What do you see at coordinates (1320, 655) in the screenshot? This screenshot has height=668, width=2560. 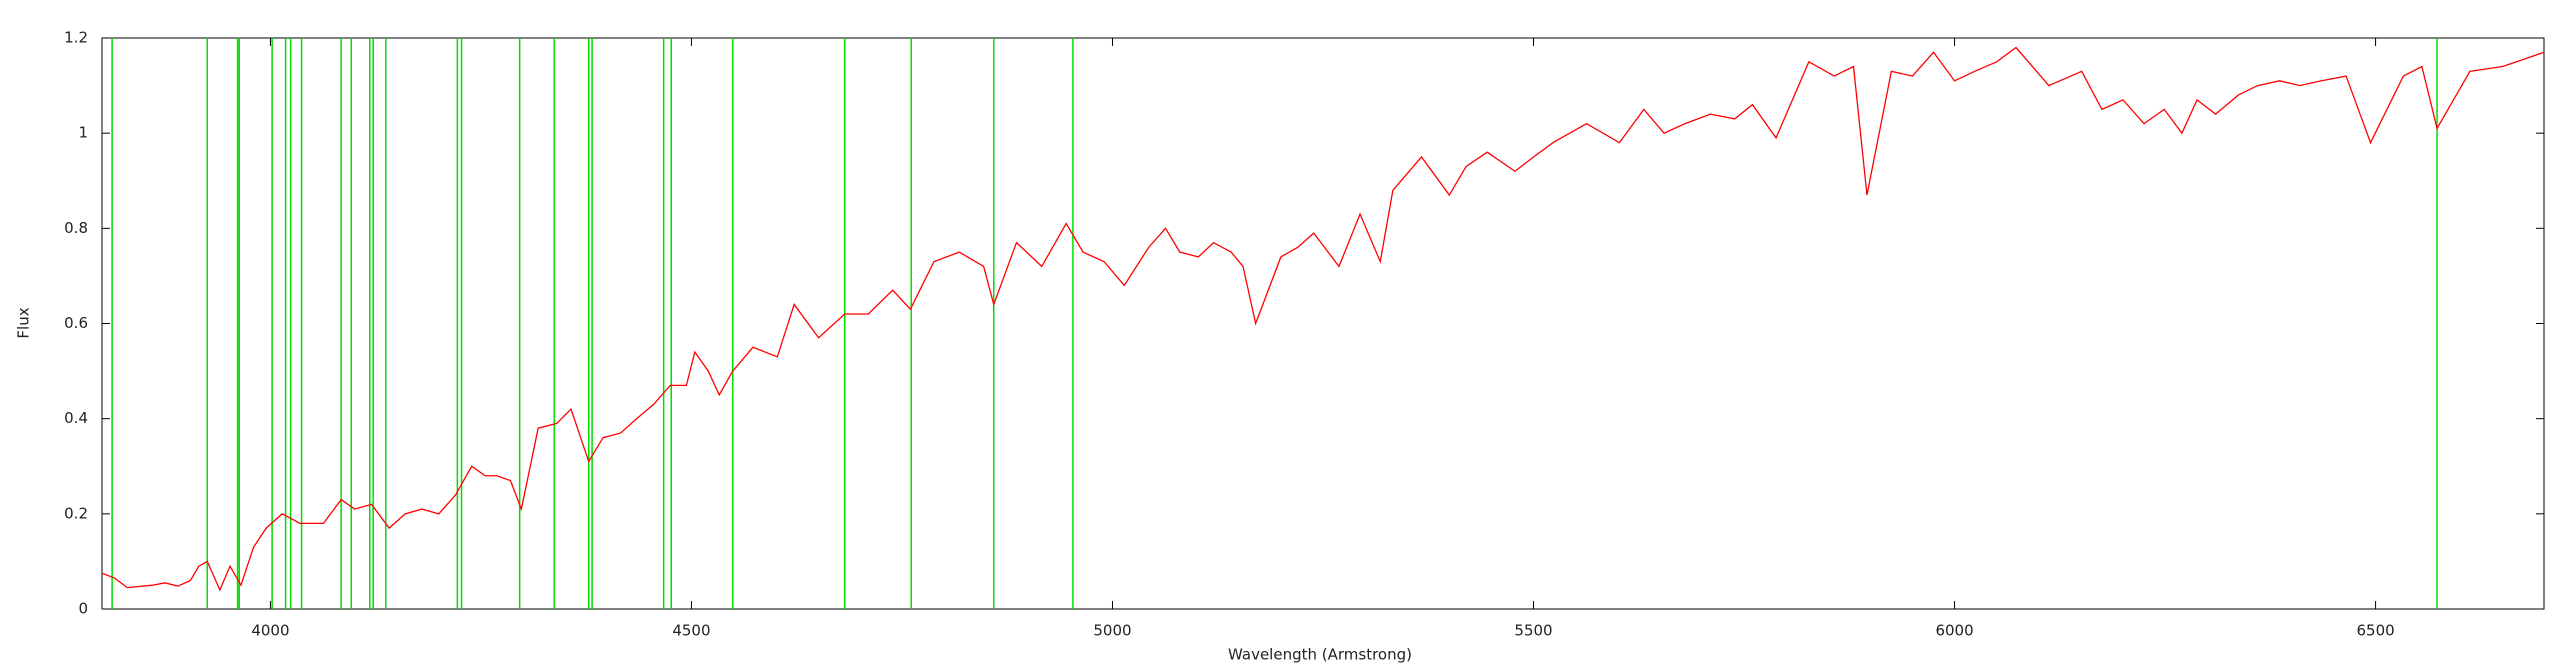 I see `x-axis-label: Wavelength (Armstrong)` at bounding box center [1320, 655].